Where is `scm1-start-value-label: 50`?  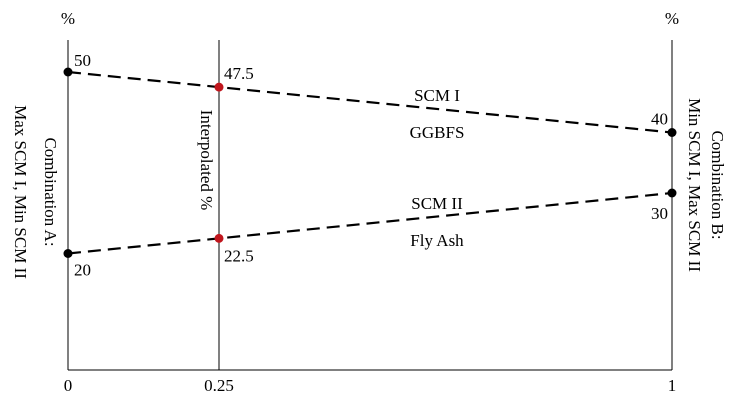
scm1-start-value-label: 50 is located at coordinates (82, 60).